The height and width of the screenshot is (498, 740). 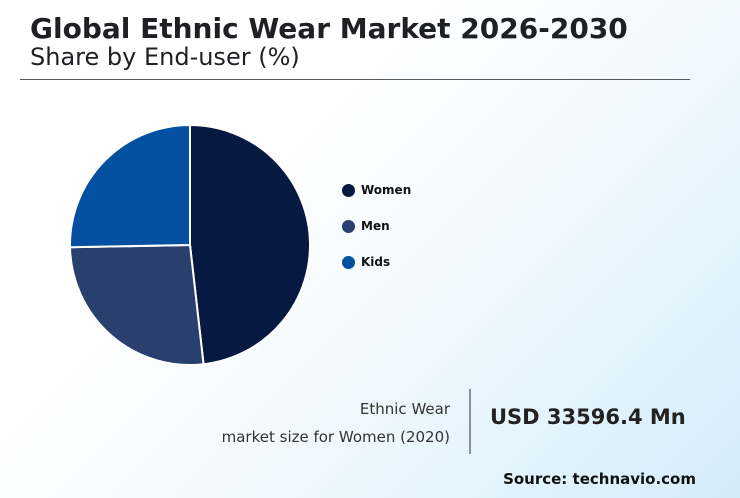 What do you see at coordinates (588, 417) in the screenshot?
I see `market-size-value: USD 33596.4 Mn` at bounding box center [588, 417].